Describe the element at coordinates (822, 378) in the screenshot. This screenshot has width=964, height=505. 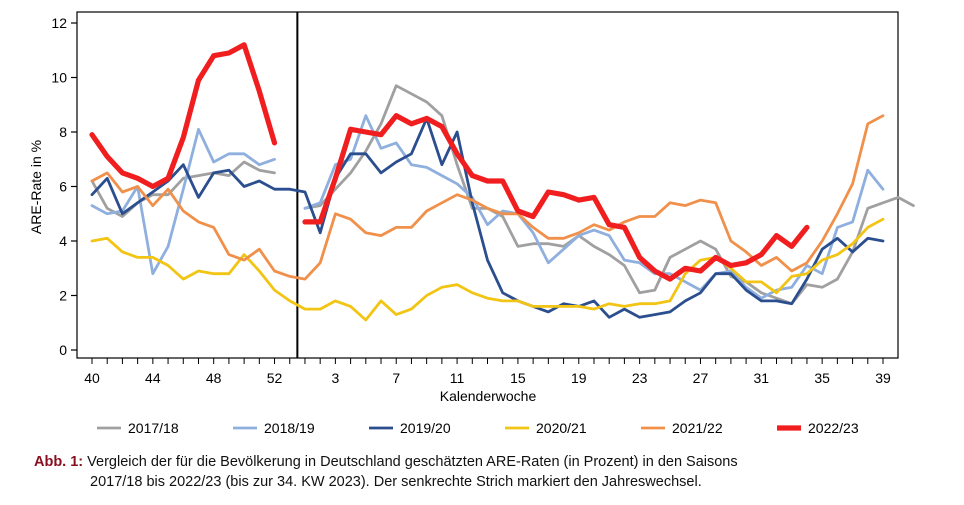
I see `x-tick-label: 35` at that location.